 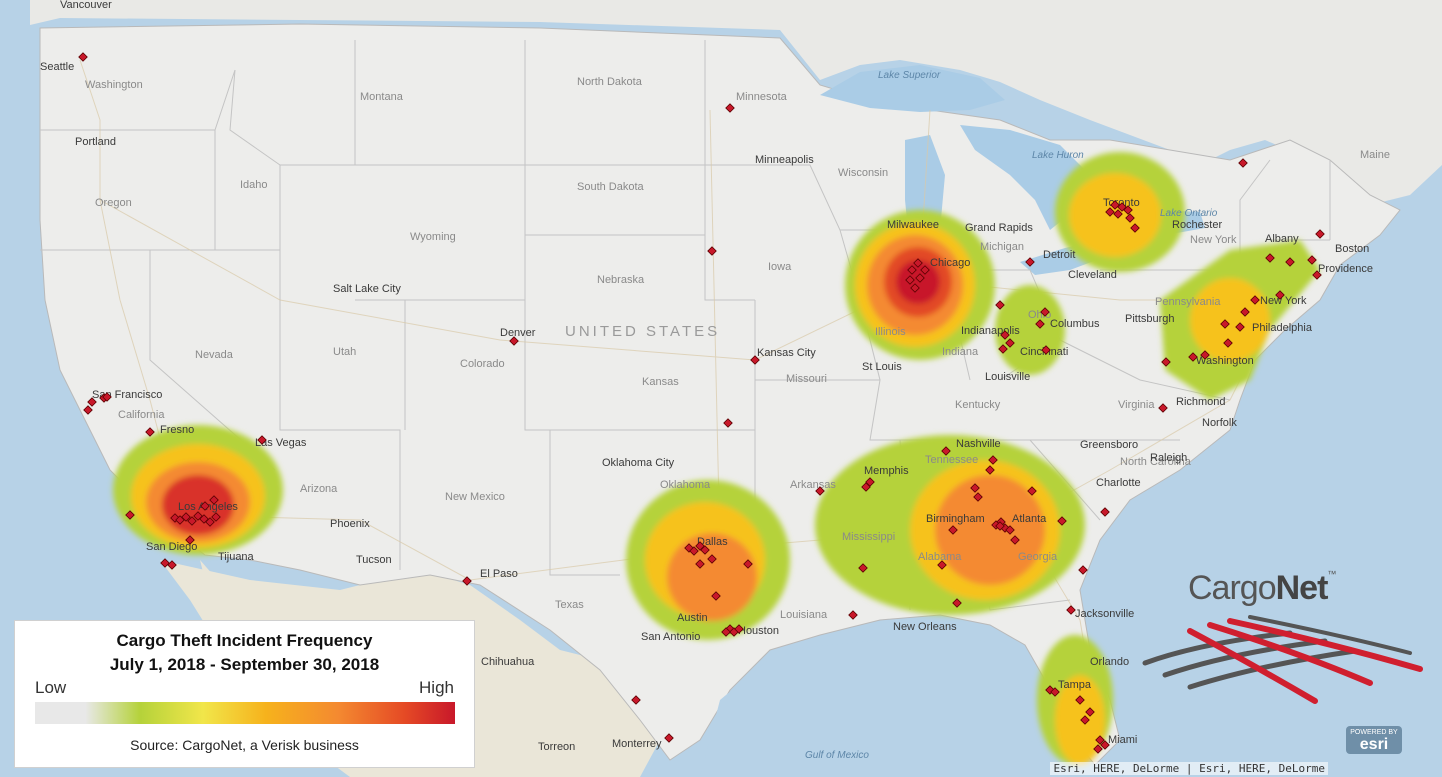 What do you see at coordinates (1374, 740) in the screenshot?
I see `esri-logo: POWERED BY esri` at bounding box center [1374, 740].